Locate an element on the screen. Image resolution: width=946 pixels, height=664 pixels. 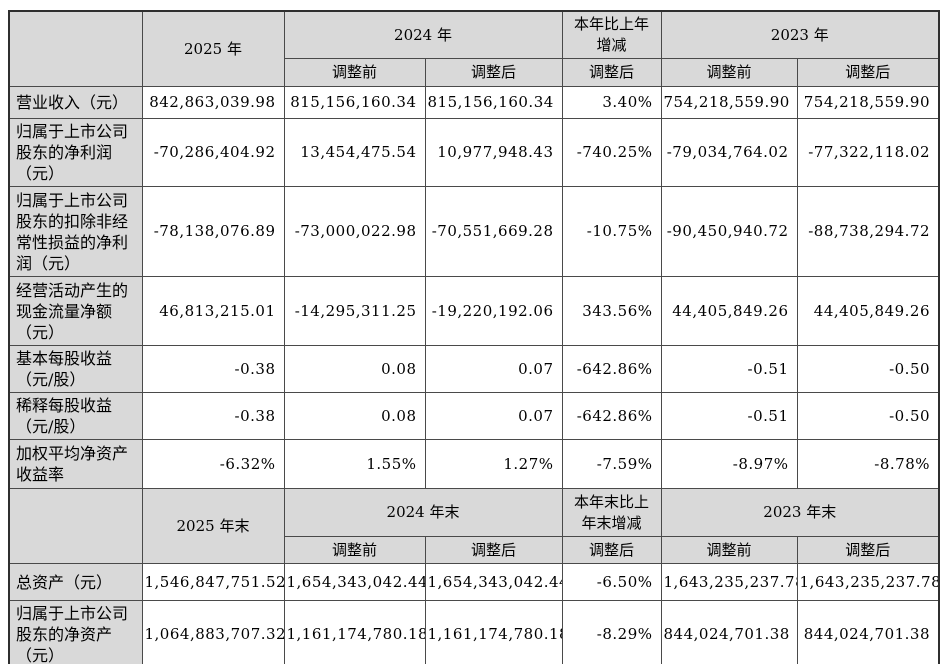
header-2024: 2024 年 is located at coordinates (423, 34).